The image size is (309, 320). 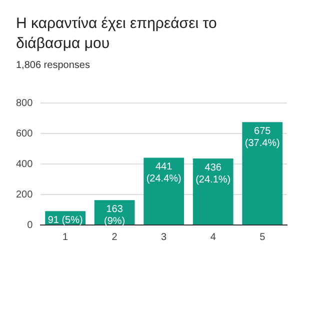 What do you see at coordinates (65, 237) in the screenshot?
I see `x-tick-label: 1` at bounding box center [65, 237].